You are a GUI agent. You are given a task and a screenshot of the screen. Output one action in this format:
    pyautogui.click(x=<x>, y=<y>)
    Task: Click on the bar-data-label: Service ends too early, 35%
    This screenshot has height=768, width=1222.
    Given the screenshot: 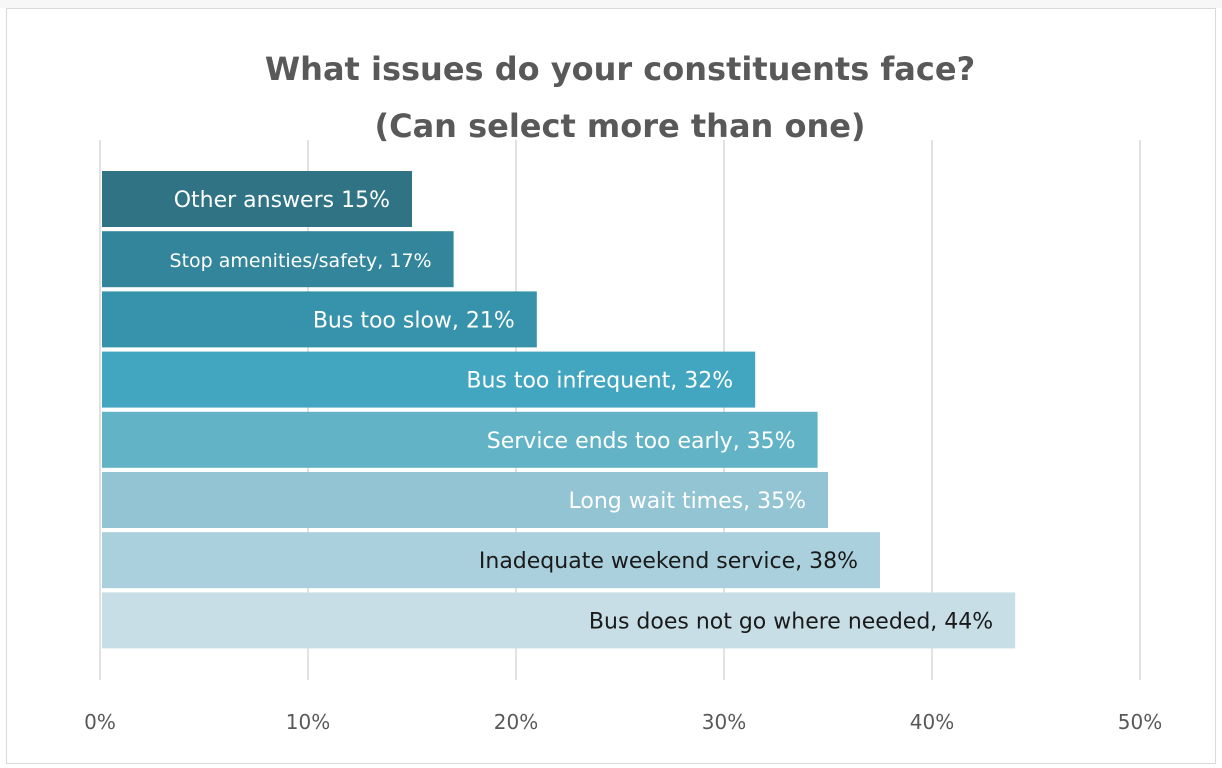 What is the action you would take?
    pyautogui.click(x=641, y=441)
    